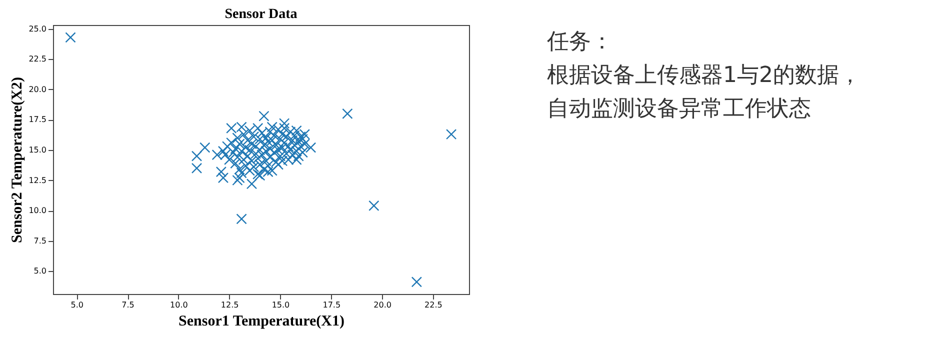  I want to click on x-tick-label: 10.0, so click(179, 305).